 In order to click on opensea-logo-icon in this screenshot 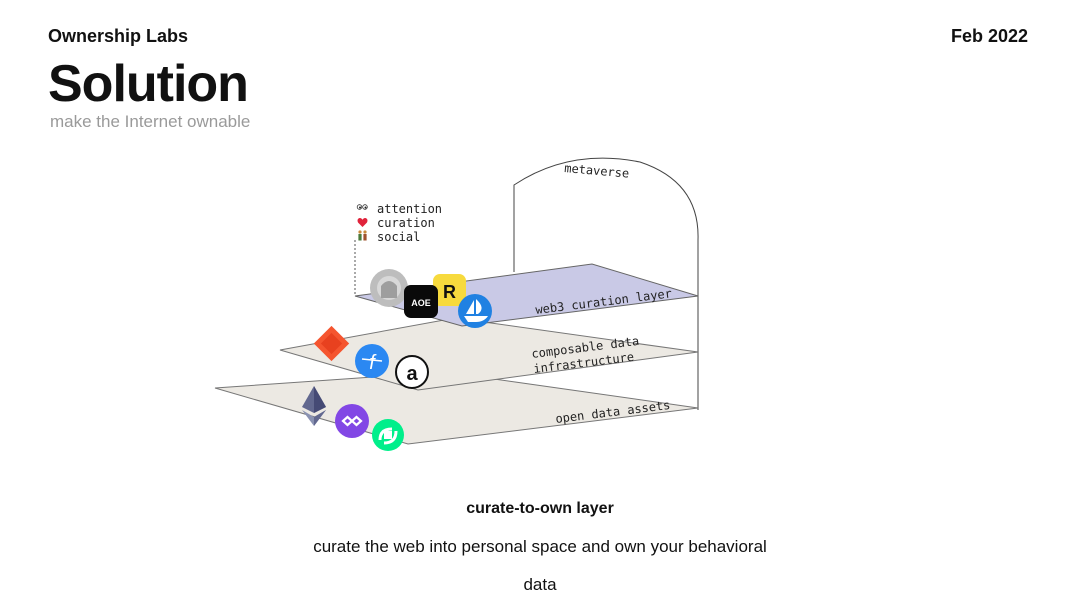, I will do `click(475, 311)`.